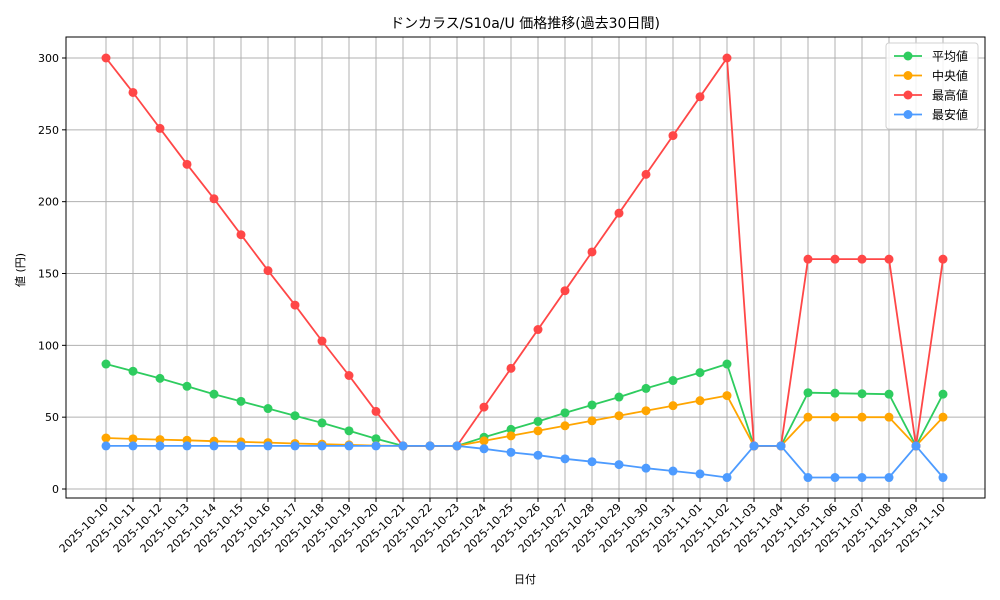  What do you see at coordinates (48, 345) in the screenshot?
I see `y-tick-label: 100` at bounding box center [48, 345].